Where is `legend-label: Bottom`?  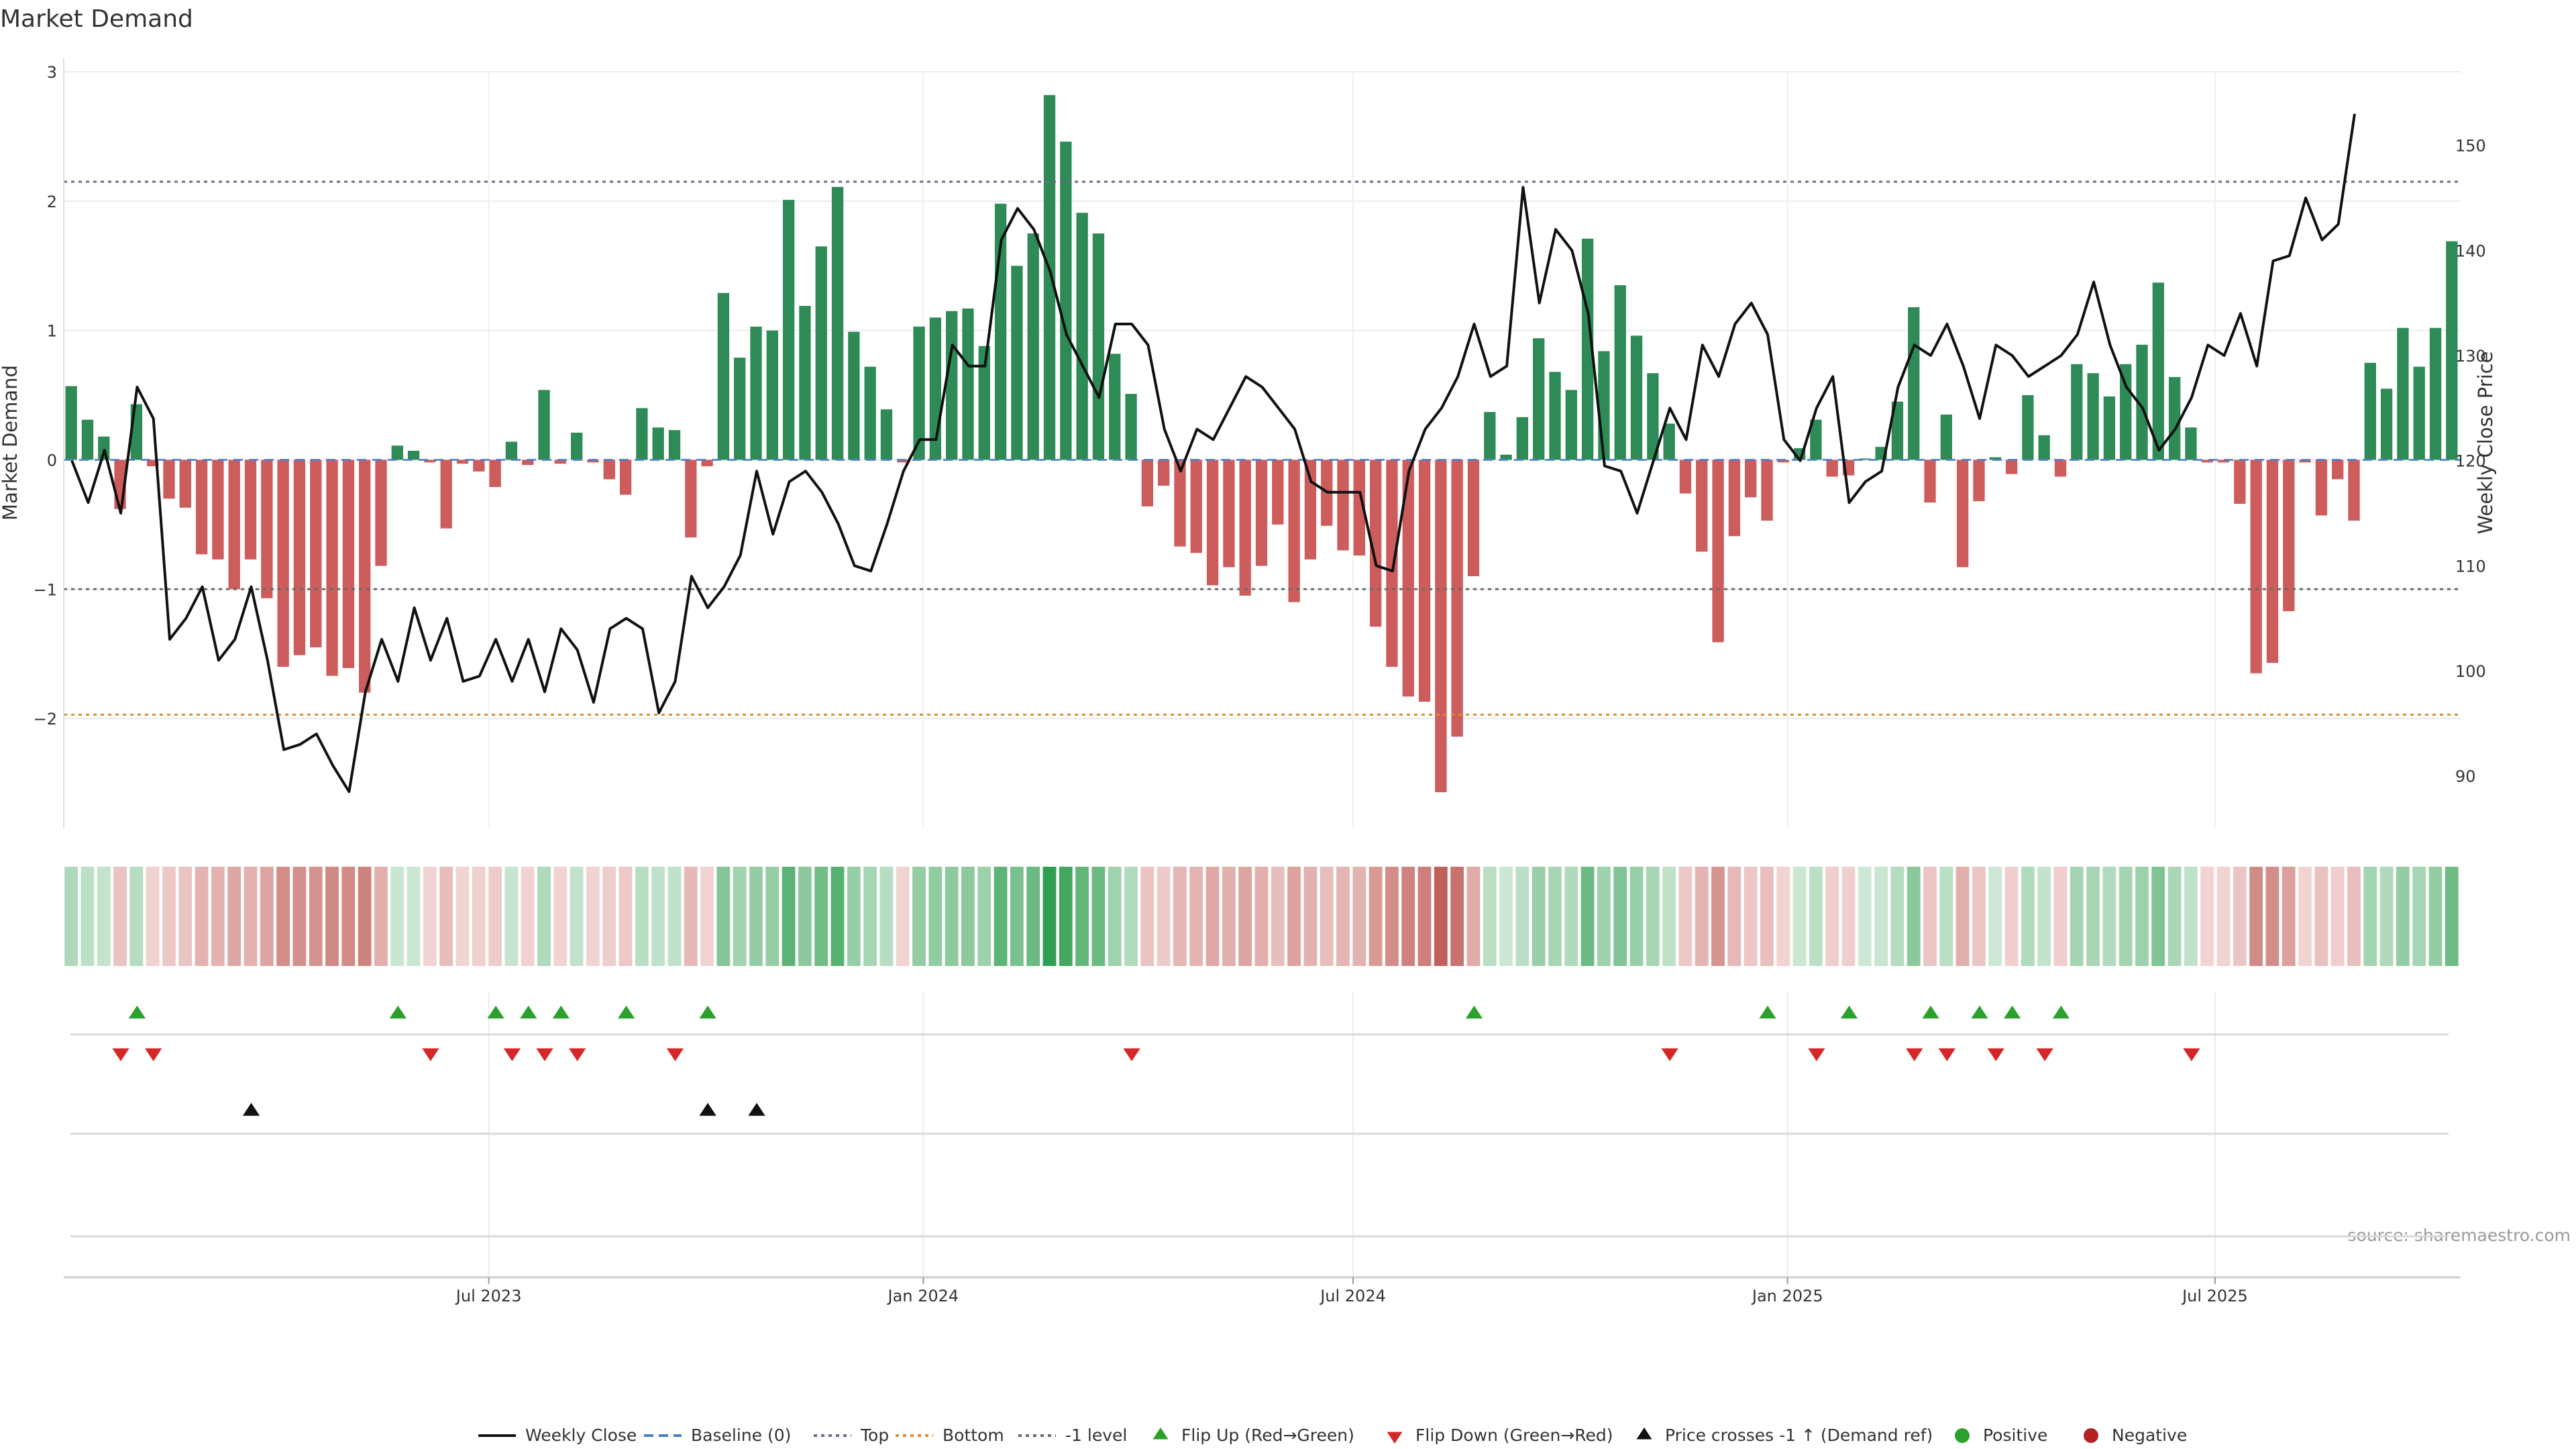 legend-label: Bottom is located at coordinates (973, 1435).